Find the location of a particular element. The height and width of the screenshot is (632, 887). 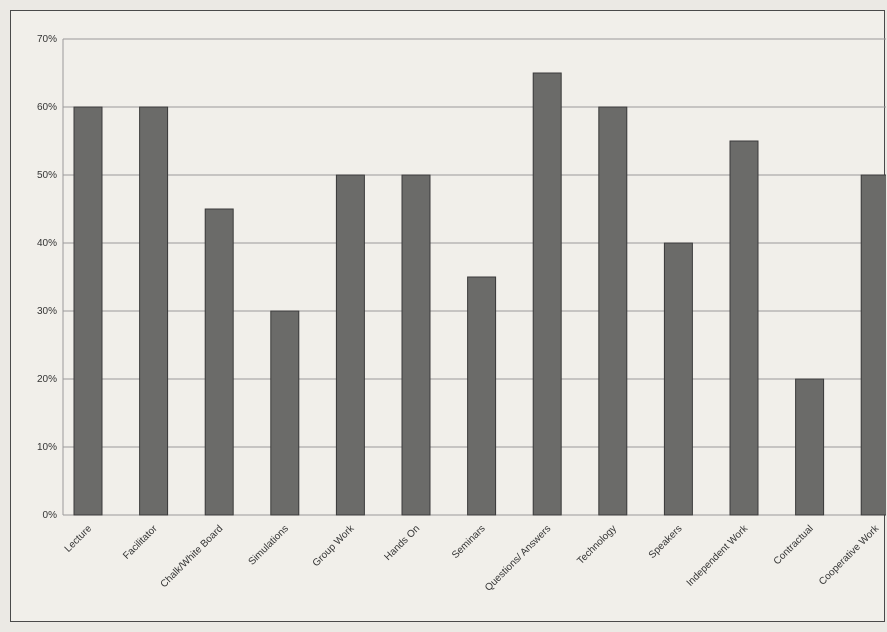

y-tick-label: 40% is located at coordinates (47, 243).